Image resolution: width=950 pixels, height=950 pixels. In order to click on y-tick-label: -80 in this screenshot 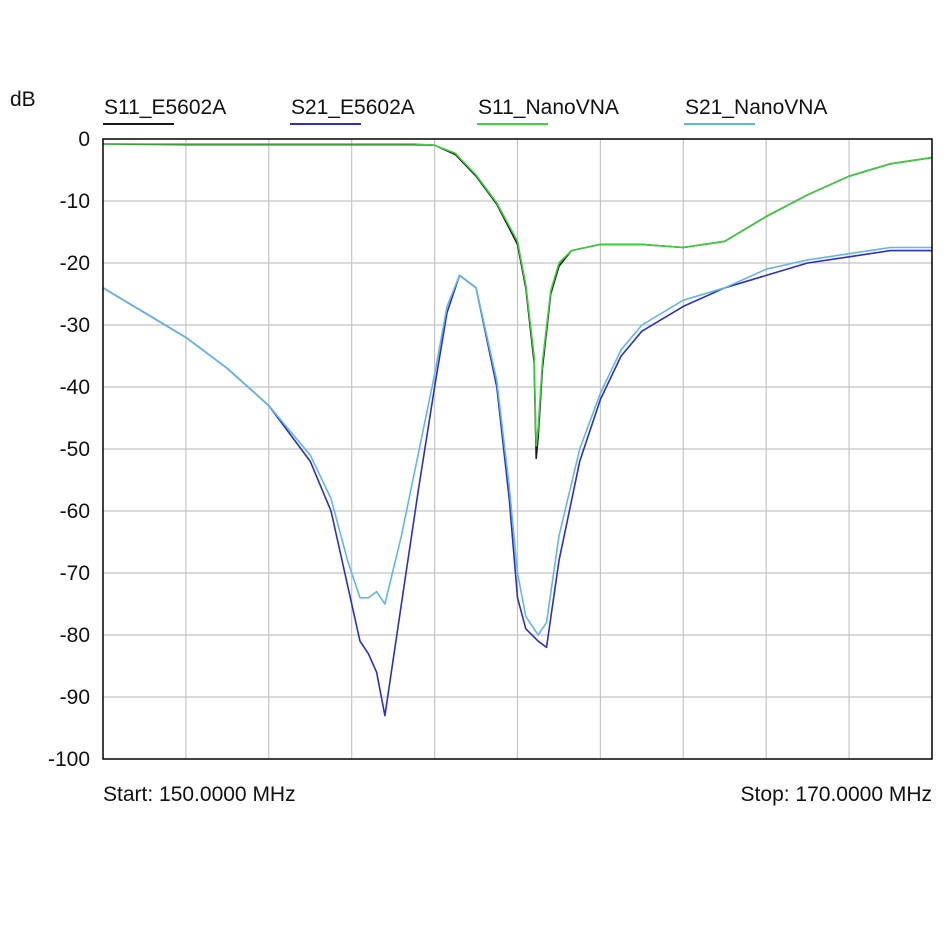, I will do `click(75, 635)`.